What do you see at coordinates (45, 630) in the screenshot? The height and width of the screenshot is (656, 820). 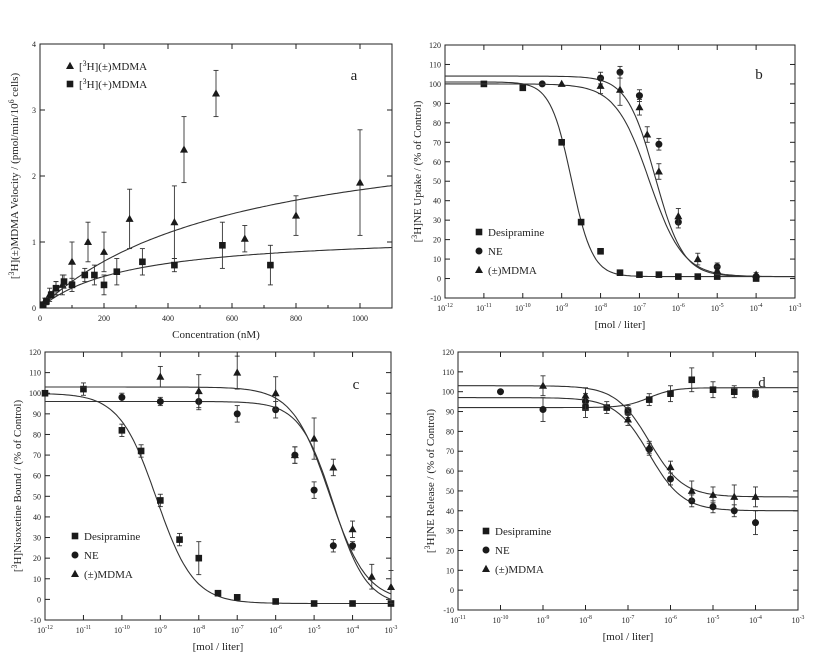 I see `x-tick-label: 10⁻¹²` at bounding box center [45, 630].